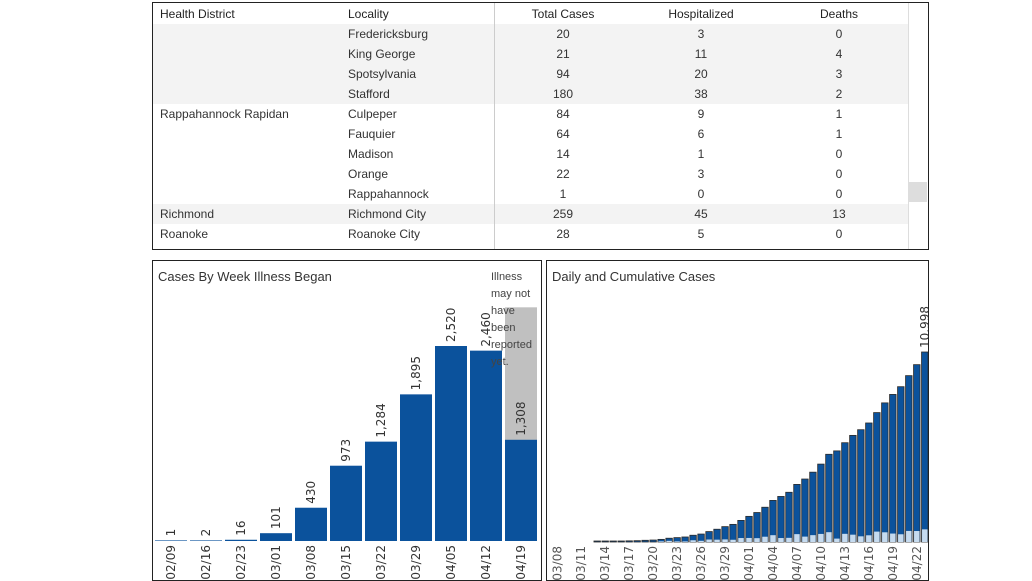 This screenshot has width=1032, height=581. What do you see at coordinates (311, 524) in the screenshot?
I see `bar-03/08` at bounding box center [311, 524].